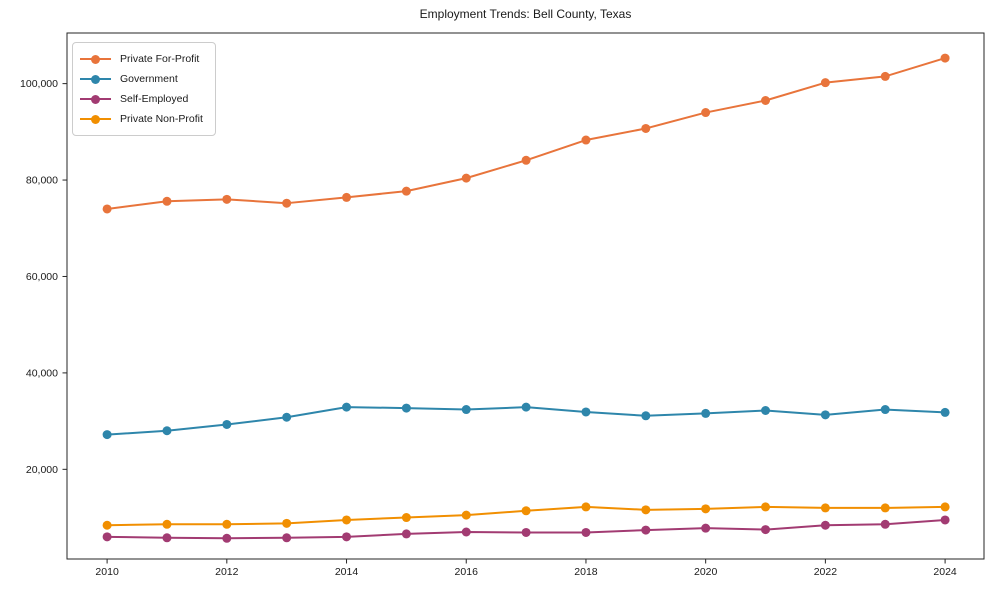 Image resolution: width=1000 pixels, height=600 pixels. I want to click on data-point-private-for-profit-2016, so click(466, 178).